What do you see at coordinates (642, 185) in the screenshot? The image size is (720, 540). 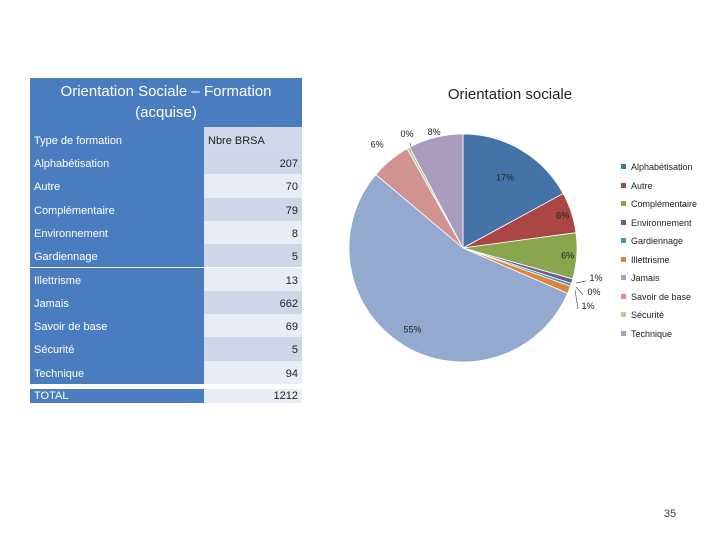 I see `legend-label: Autre` at bounding box center [642, 185].